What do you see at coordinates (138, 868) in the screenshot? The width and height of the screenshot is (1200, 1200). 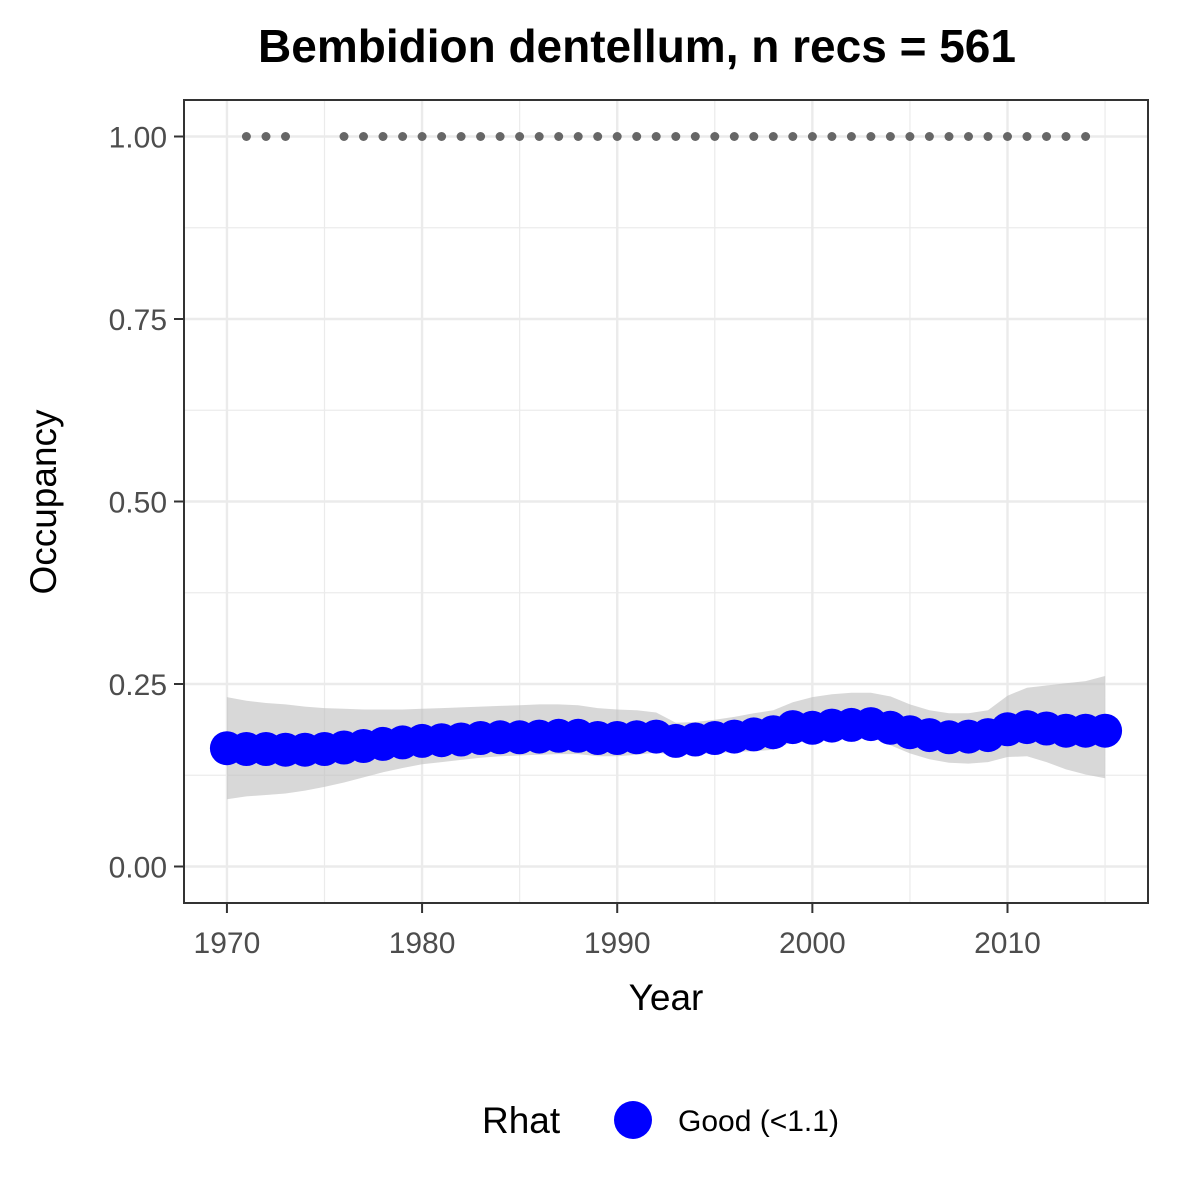 I see `y-tick-label: 0.00` at bounding box center [138, 868].